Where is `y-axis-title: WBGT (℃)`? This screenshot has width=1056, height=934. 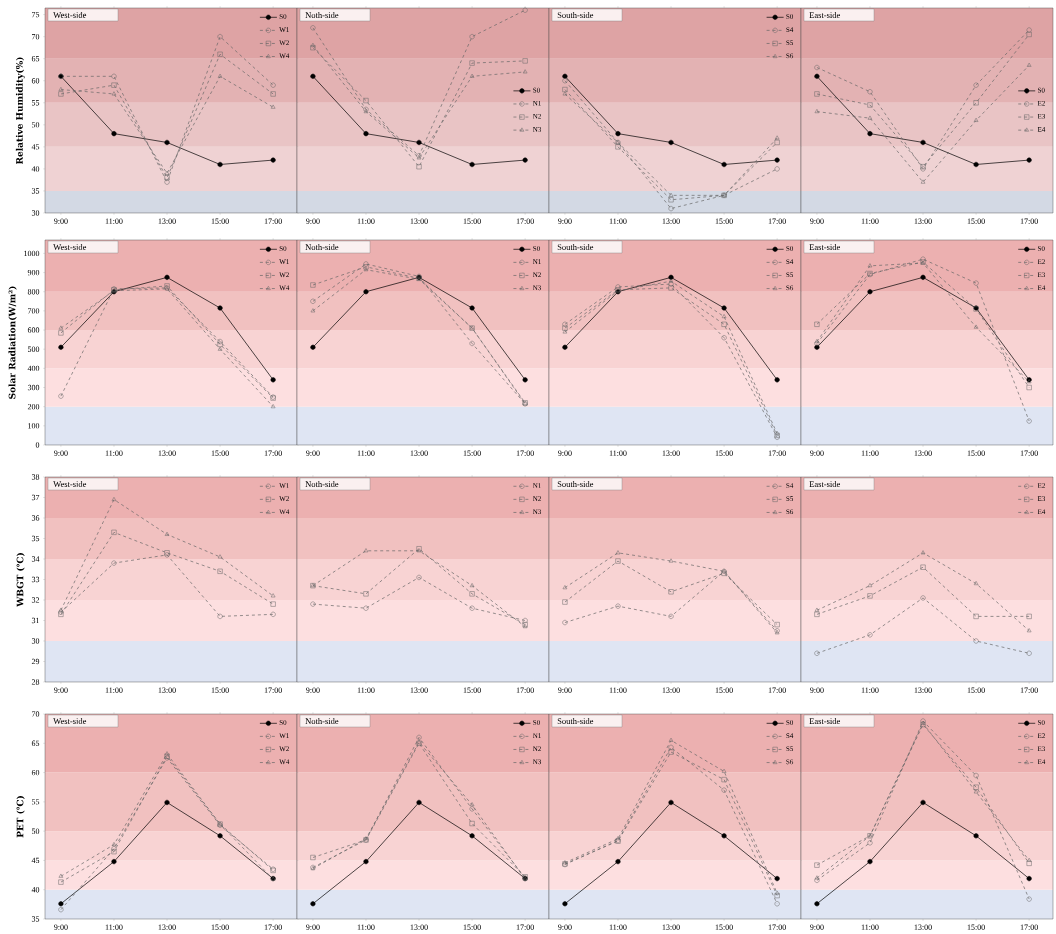 y-axis-title: WBGT (℃) is located at coordinates (20, 580).